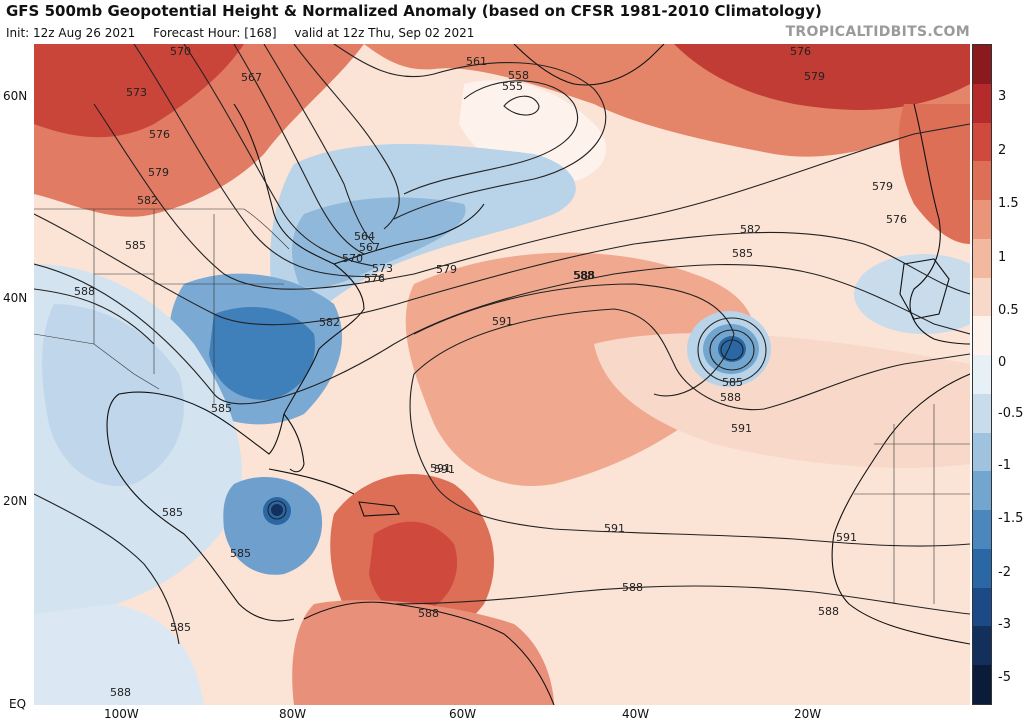  I want to click on contour-588-south, so click(681, 600).